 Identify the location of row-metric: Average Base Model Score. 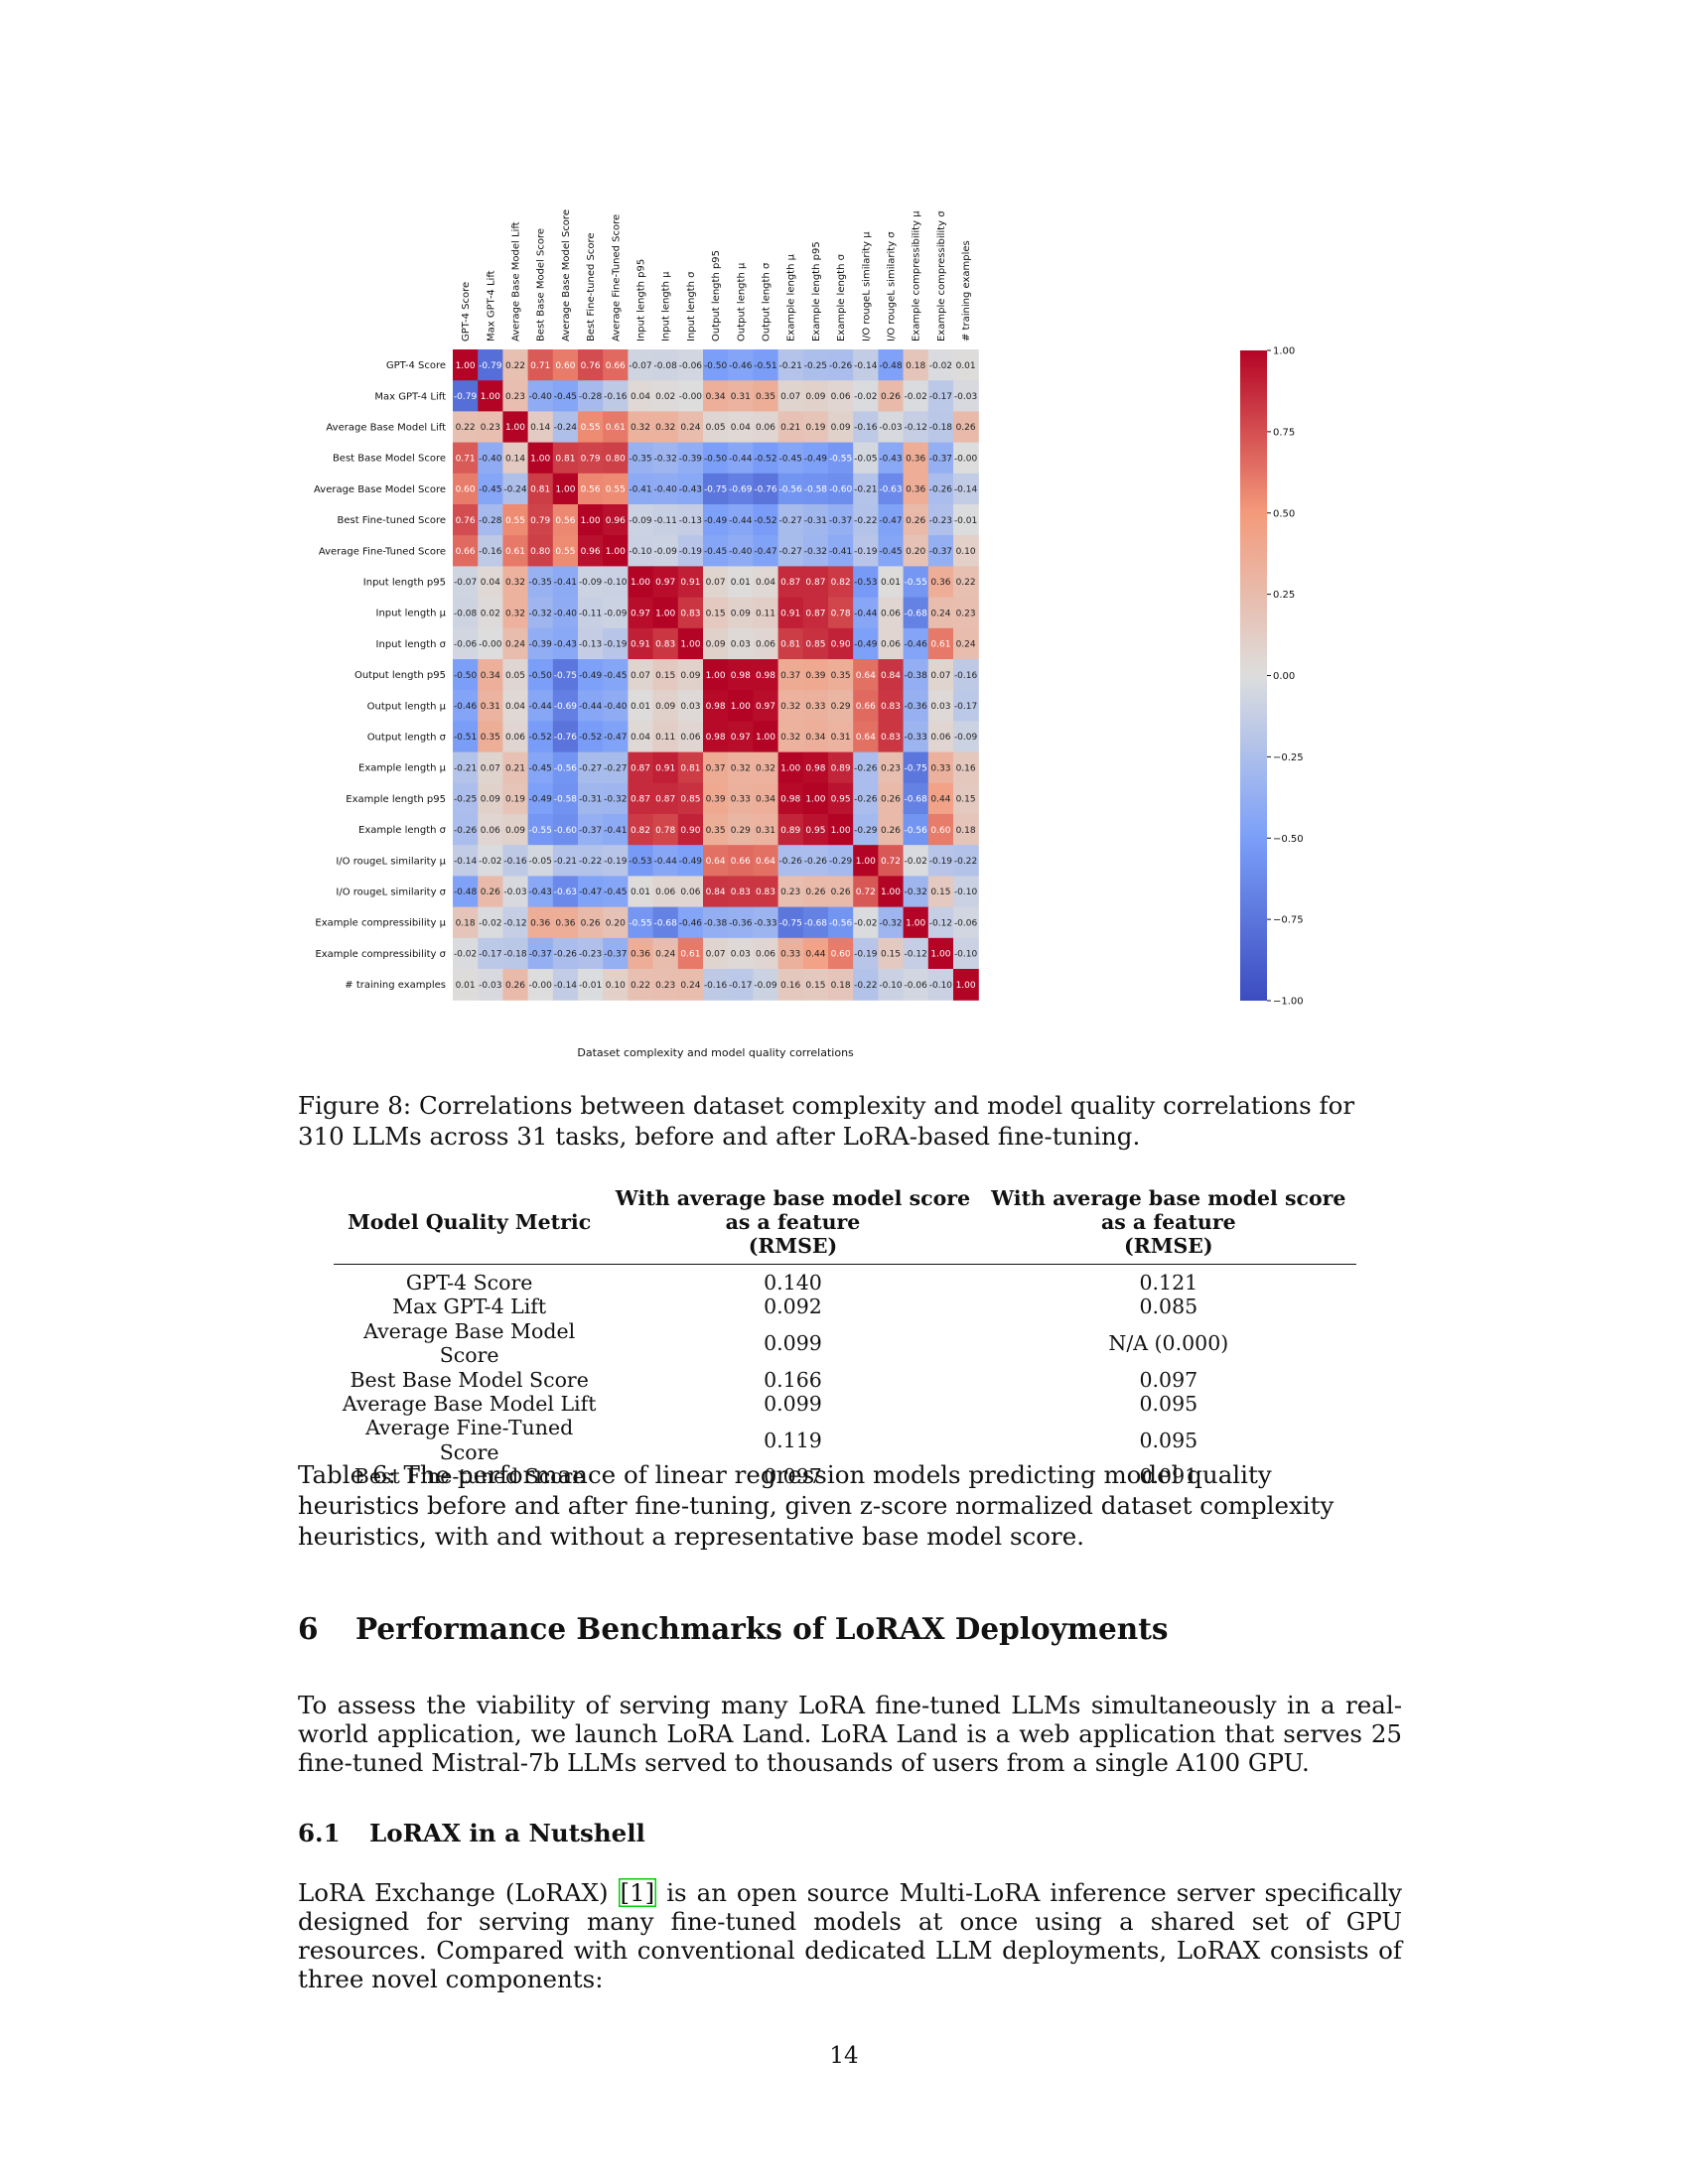
(469, 1343).